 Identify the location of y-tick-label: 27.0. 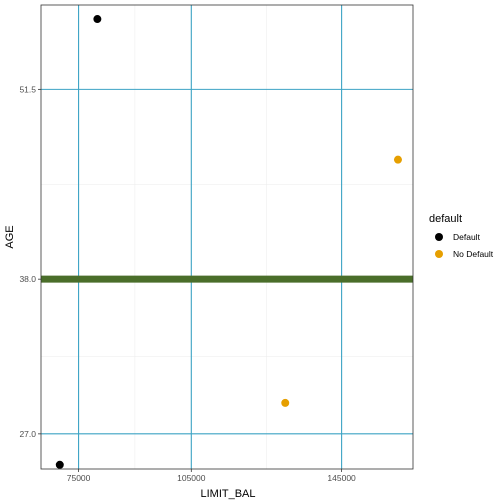
(27, 434).